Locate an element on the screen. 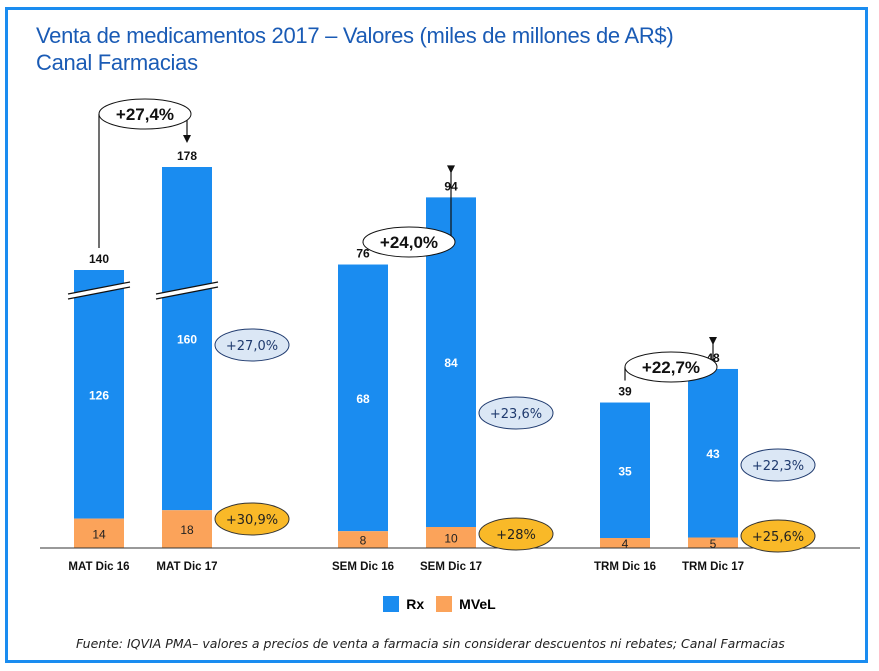 This screenshot has height=671, width=879. data-label-mvel: 5 is located at coordinates (713, 544).